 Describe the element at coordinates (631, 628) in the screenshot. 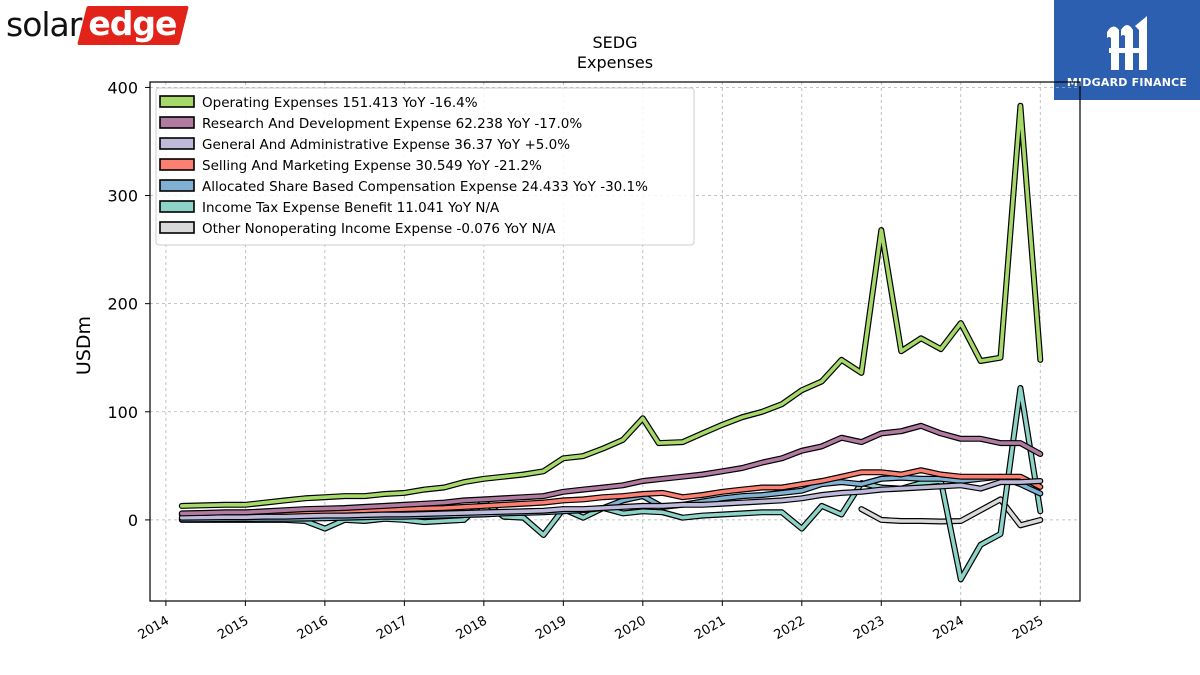

I see `x-tick-label: 2020` at that location.